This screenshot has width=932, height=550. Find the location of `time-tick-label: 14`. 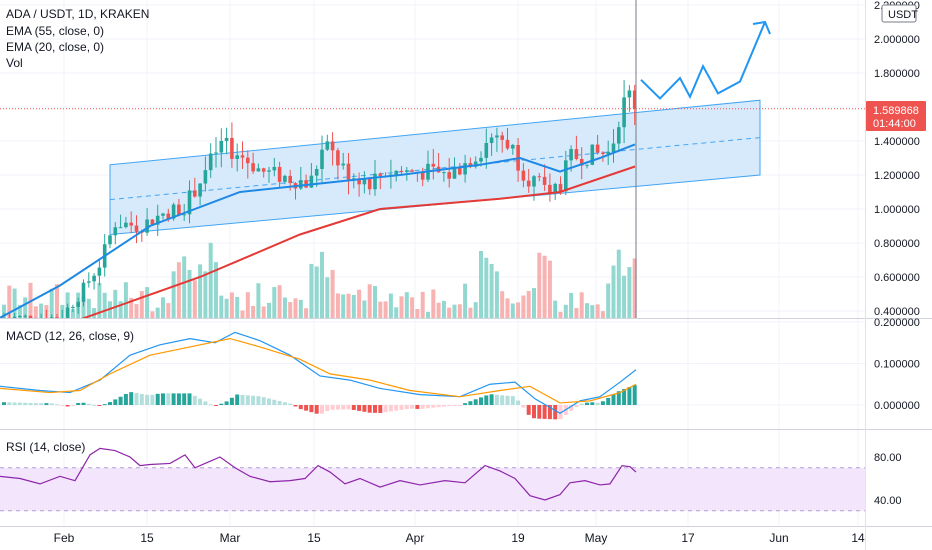

time-tick-label: 14 is located at coordinates (858, 538).